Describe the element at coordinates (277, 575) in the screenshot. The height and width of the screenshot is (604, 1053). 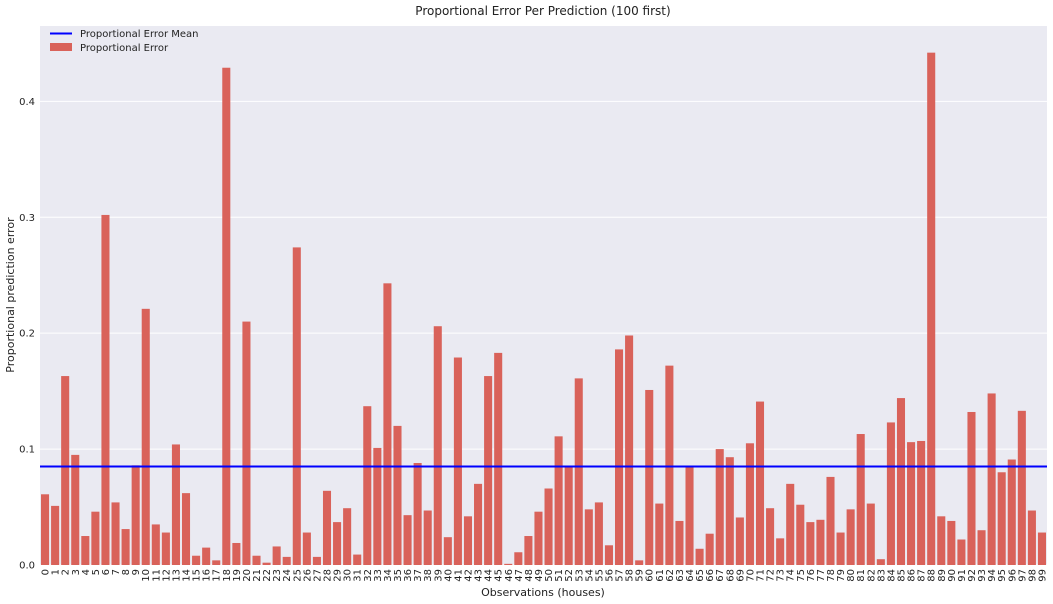
I see `x-tick-label: 23` at that location.